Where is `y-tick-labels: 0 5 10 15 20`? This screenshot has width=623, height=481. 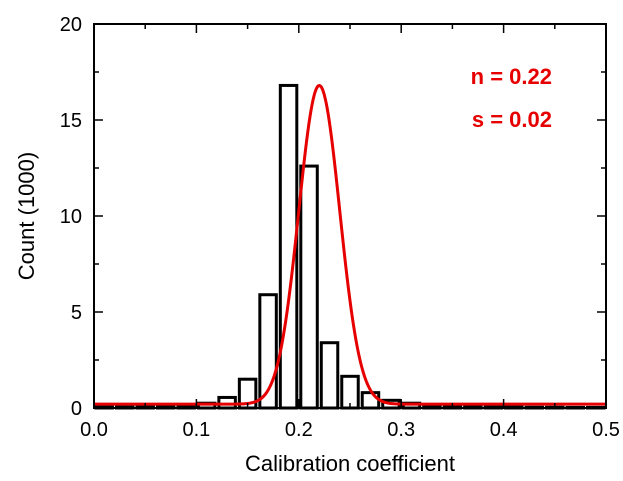
y-tick-labels: 0 5 10 15 20 is located at coordinates (71, 217).